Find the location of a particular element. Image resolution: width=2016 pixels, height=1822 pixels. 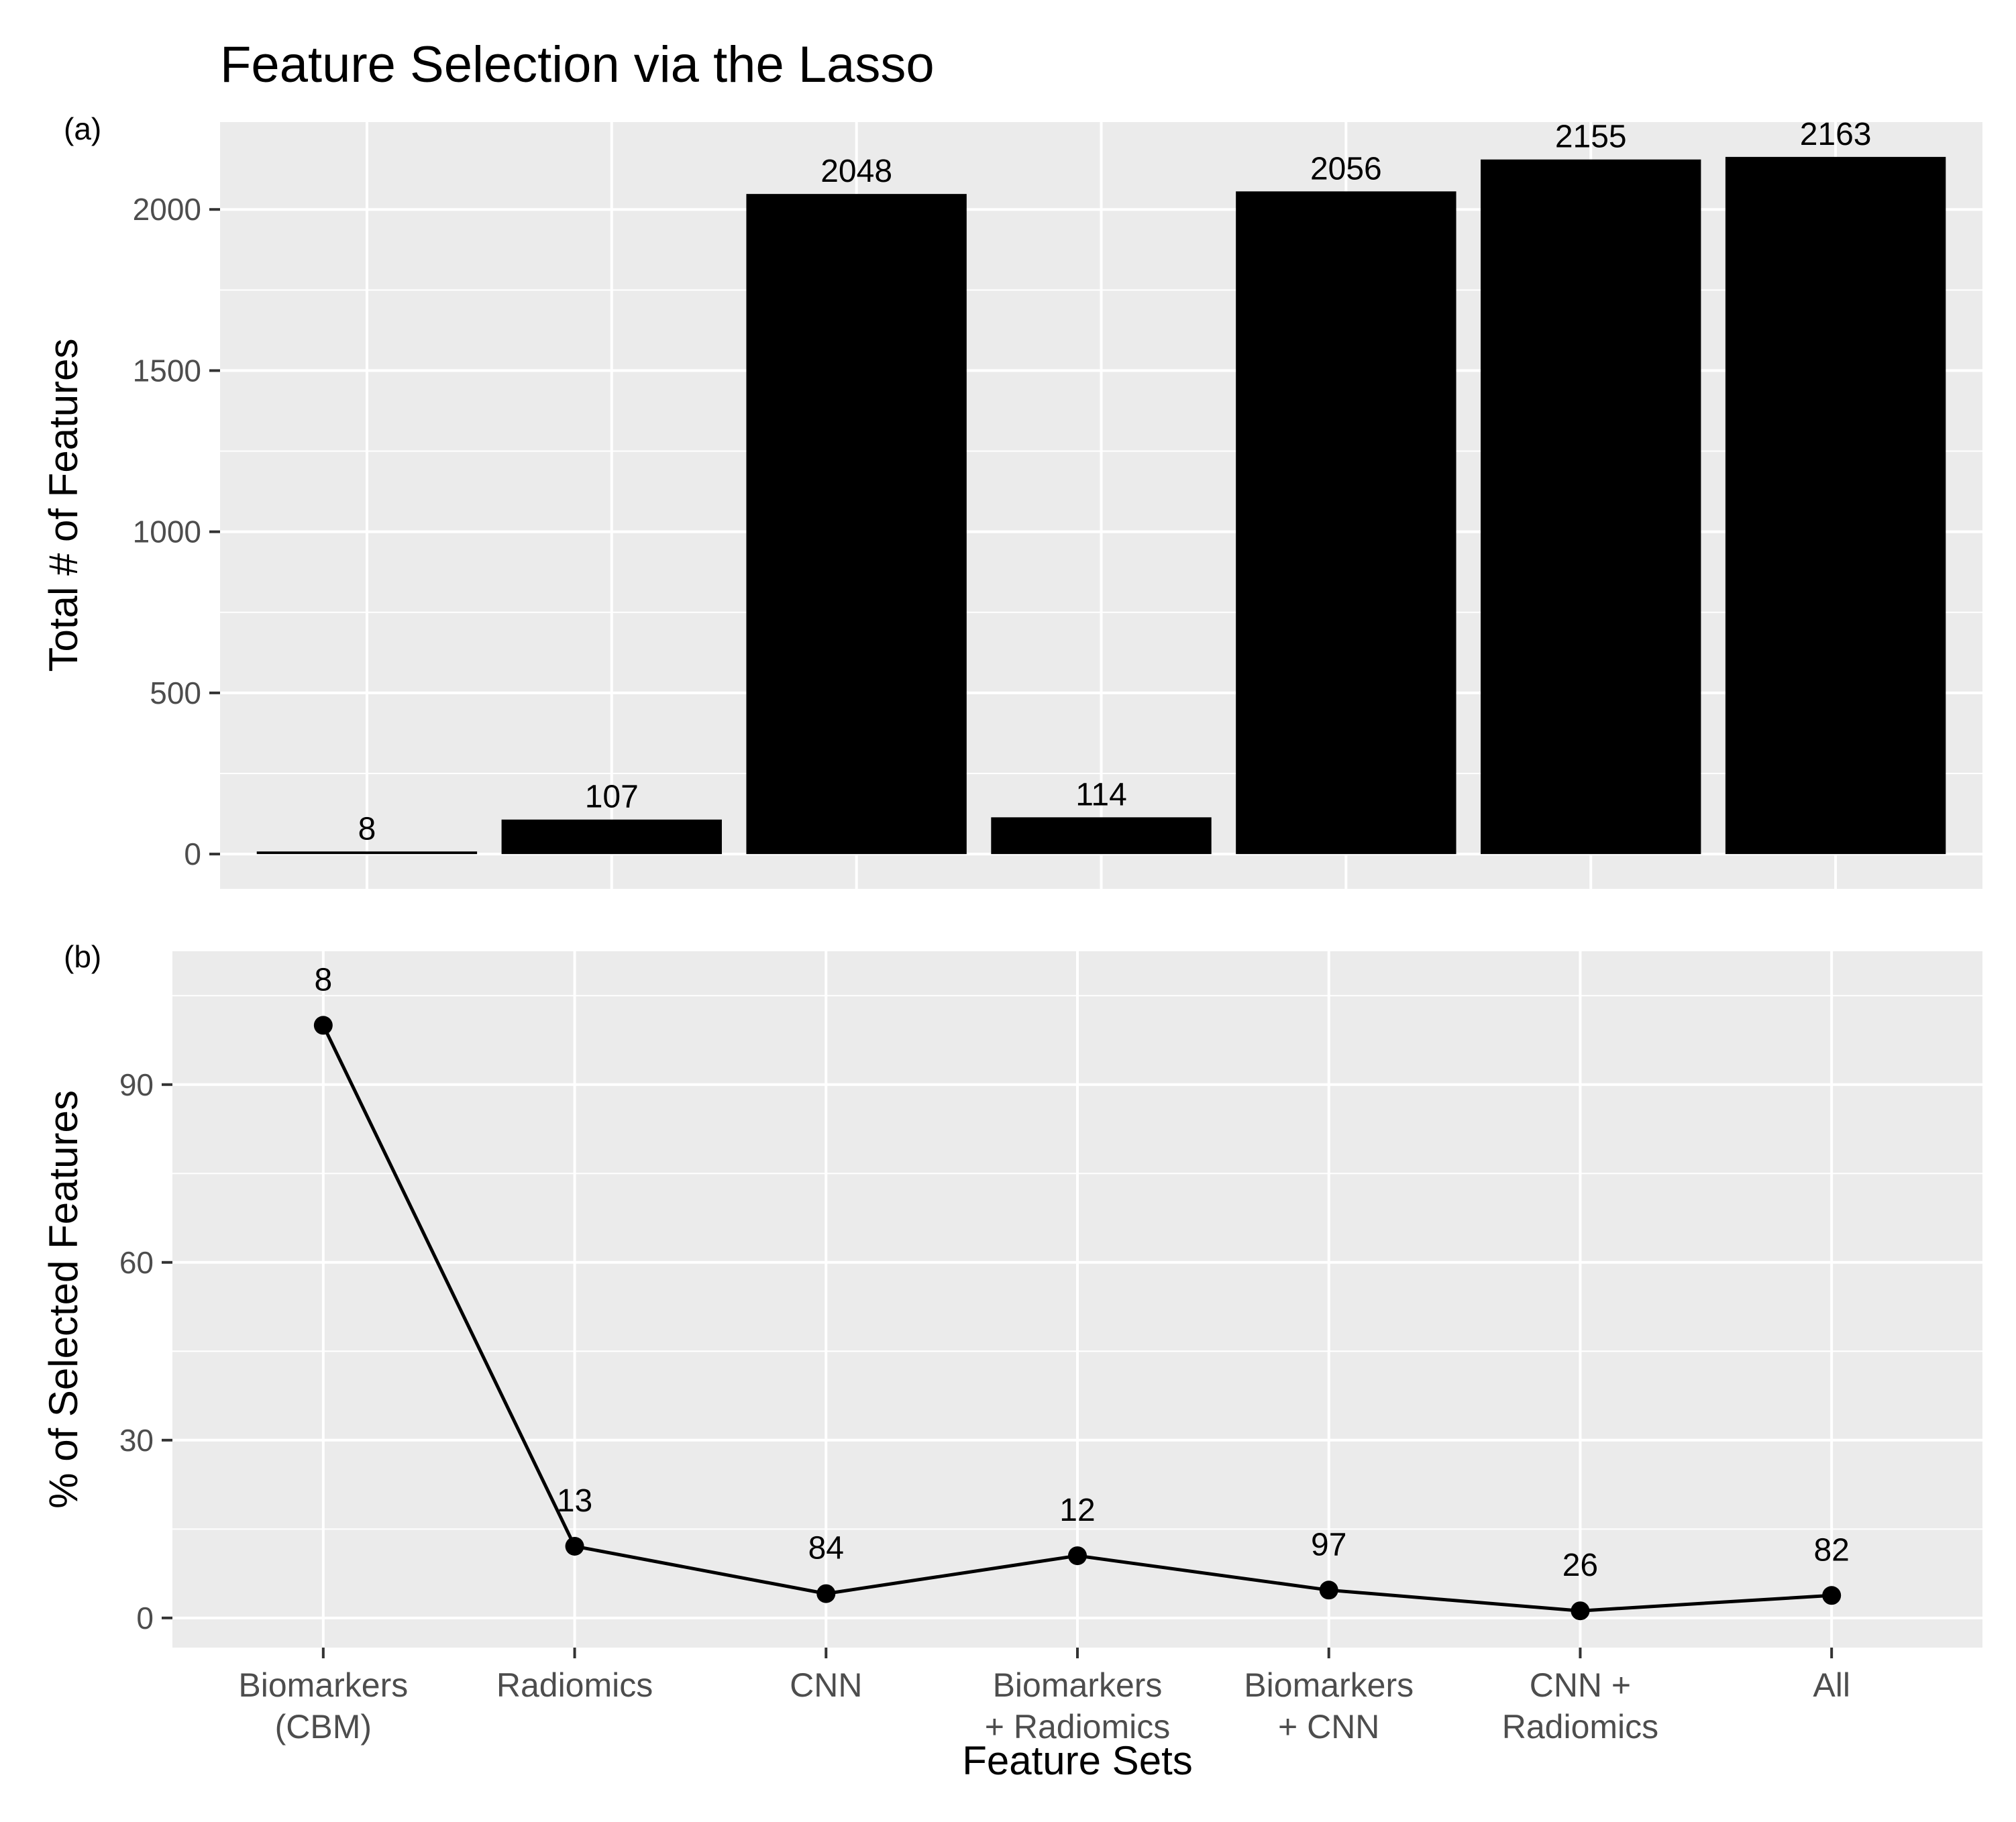

bar-value-label: 8 is located at coordinates (367, 829).